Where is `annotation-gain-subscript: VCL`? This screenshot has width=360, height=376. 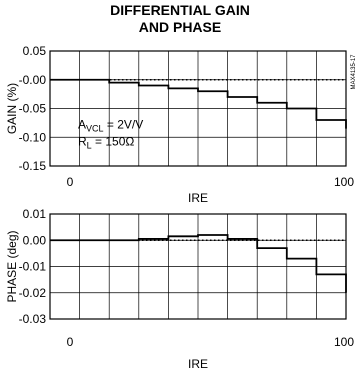
annotation-gain-subscript: VCL is located at coordinates (95, 129).